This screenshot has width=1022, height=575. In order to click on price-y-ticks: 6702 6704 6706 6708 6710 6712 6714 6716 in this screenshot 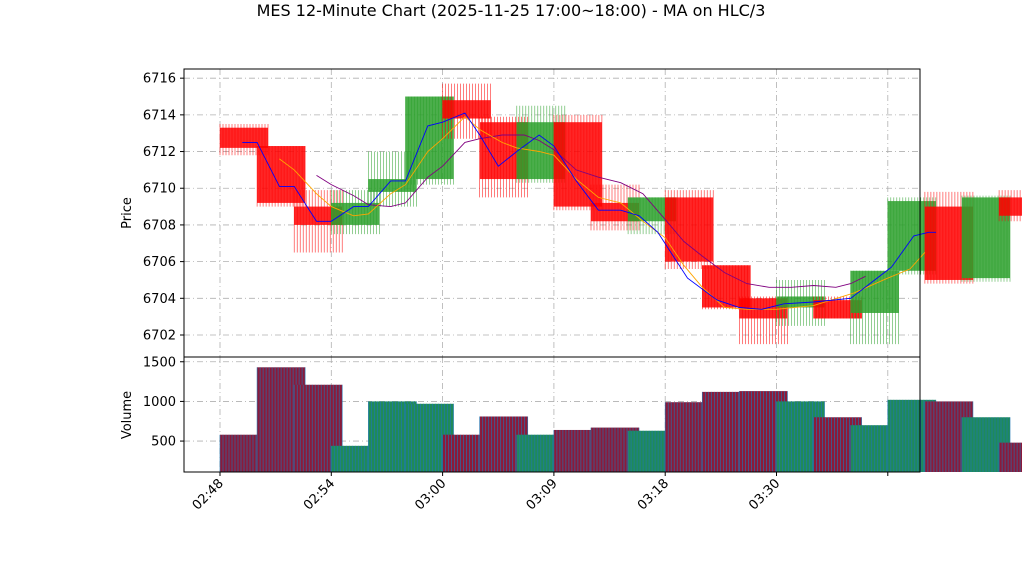, I will do `click(163, 207)`.